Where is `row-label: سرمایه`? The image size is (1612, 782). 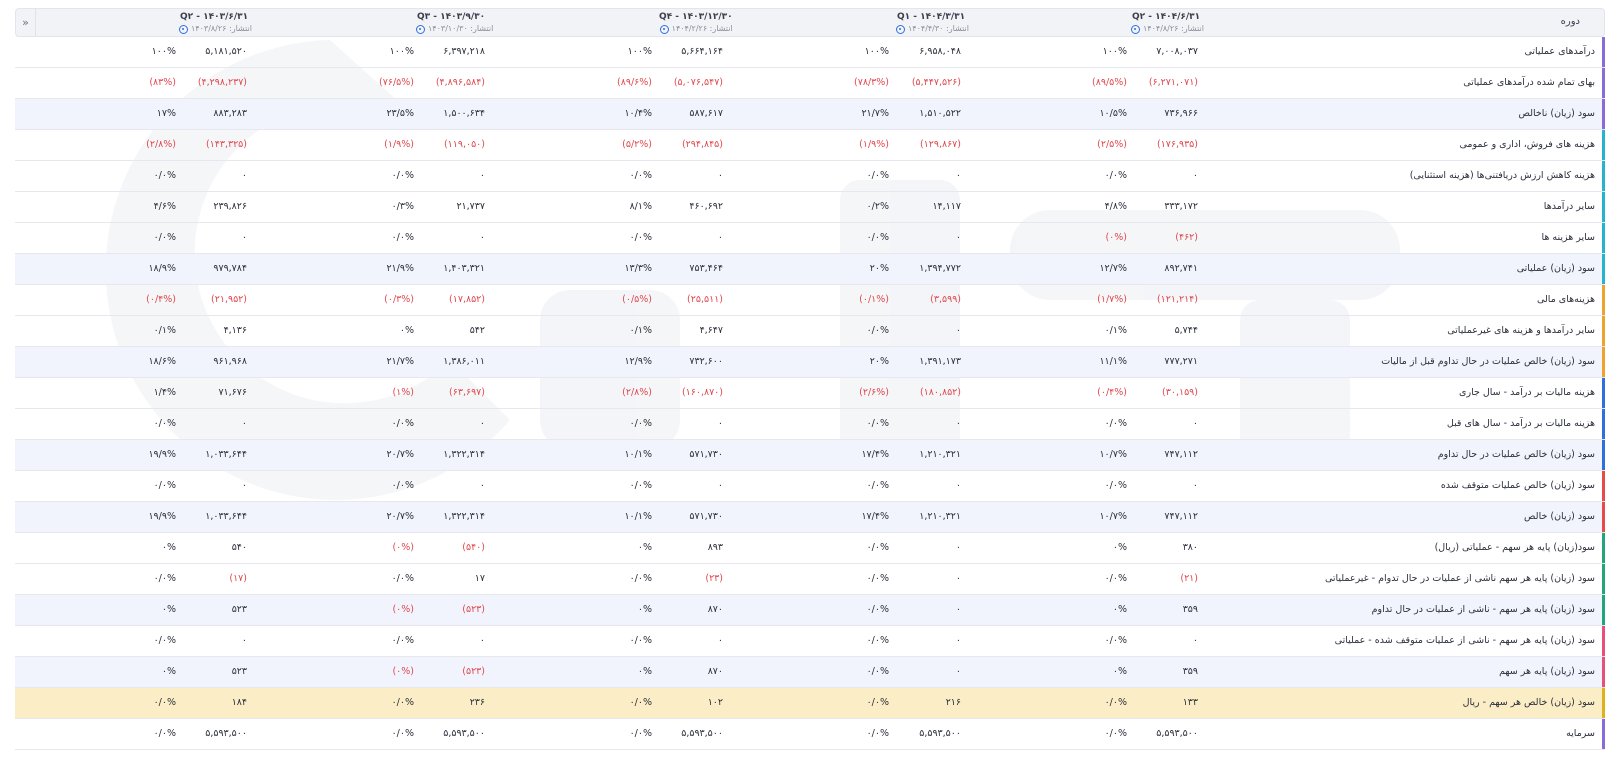
row-label: سرمایه is located at coordinates (1580, 733).